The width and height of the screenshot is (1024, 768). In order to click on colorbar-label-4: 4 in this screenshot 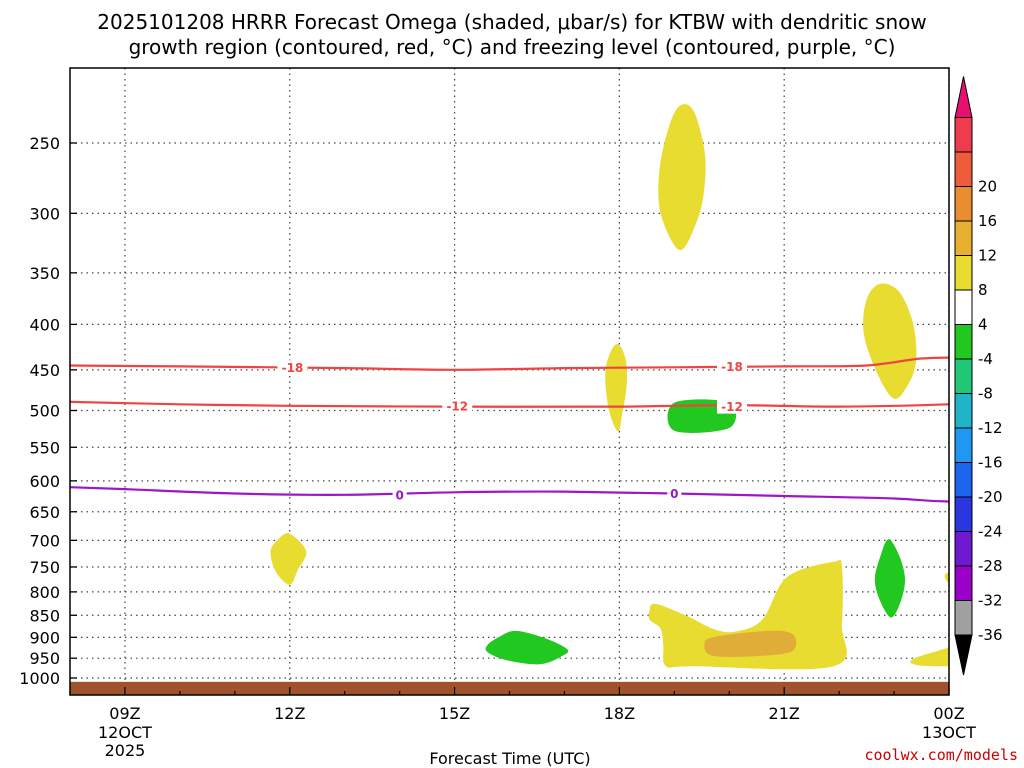, I will do `click(983, 325)`.